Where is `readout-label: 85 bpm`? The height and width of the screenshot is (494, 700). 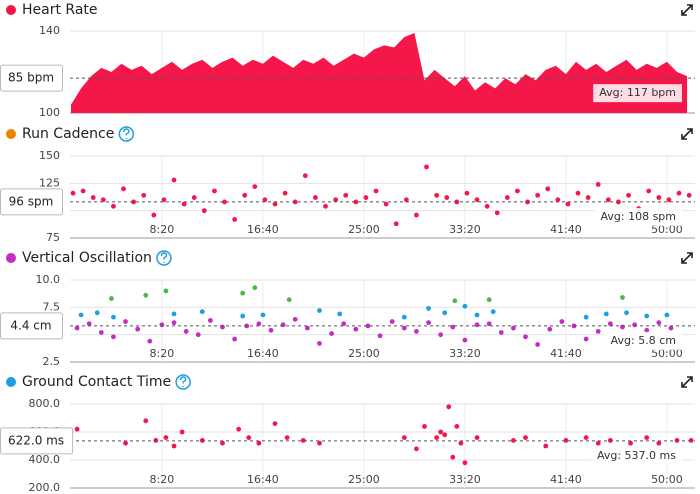 readout-label: 85 bpm is located at coordinates (31, 78).